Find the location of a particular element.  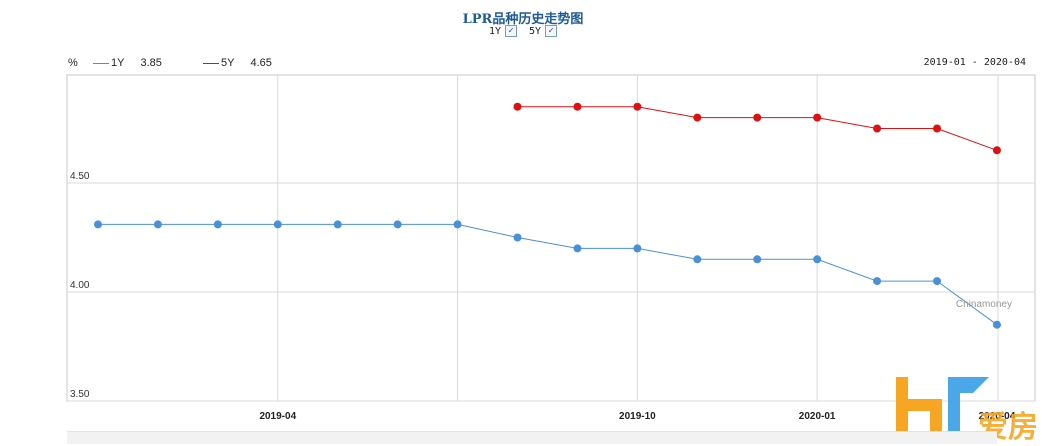

y-tick-label: 4.00 is located at coordinates (80, 285).